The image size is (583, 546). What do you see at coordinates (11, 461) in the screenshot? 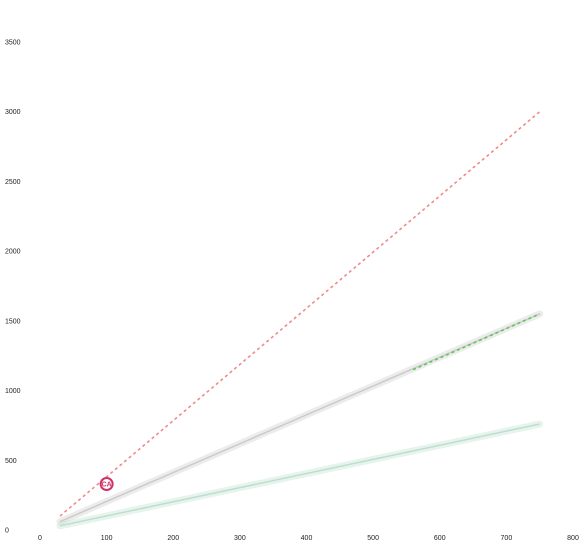
I see `y-tick-label: 500` at bounding box center [11, 461].